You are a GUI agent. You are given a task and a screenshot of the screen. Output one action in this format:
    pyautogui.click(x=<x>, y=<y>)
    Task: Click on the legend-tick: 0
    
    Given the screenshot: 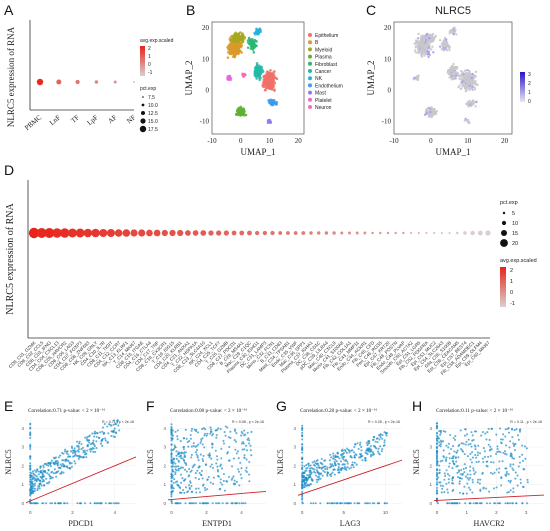 What is the action you would take?
    pyautogui.click(x=529, y=102)
    